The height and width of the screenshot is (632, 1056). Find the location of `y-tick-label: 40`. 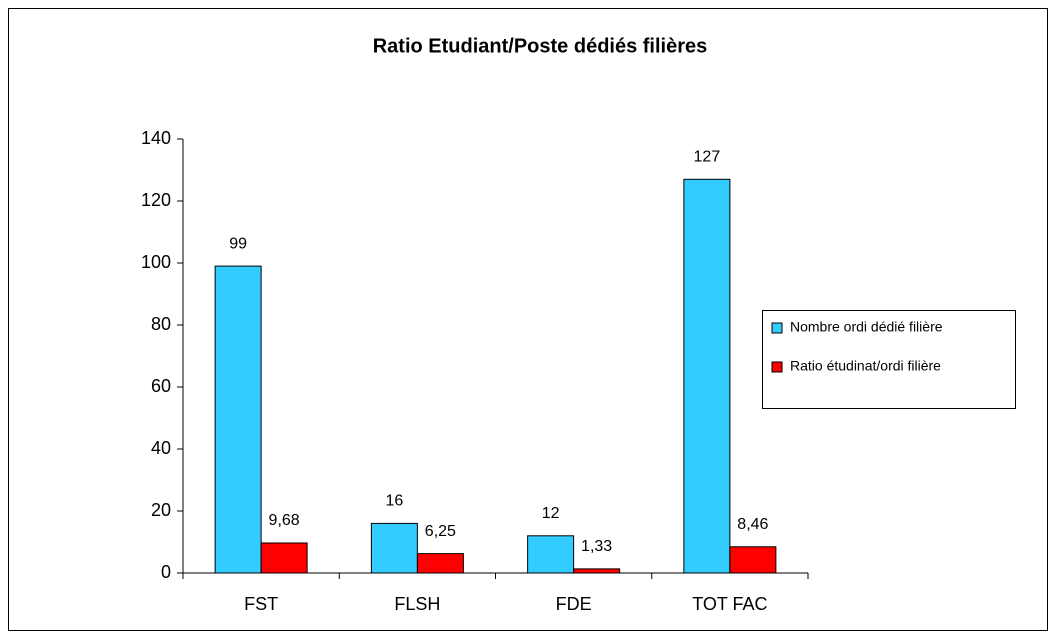

y-tick-label: 40 is located at coordinates (161, 448).